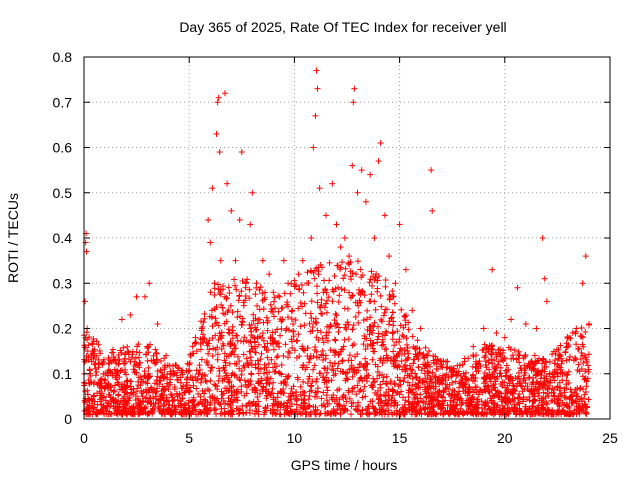  I want to click on x-tick-label: 15, so click(400, 438).